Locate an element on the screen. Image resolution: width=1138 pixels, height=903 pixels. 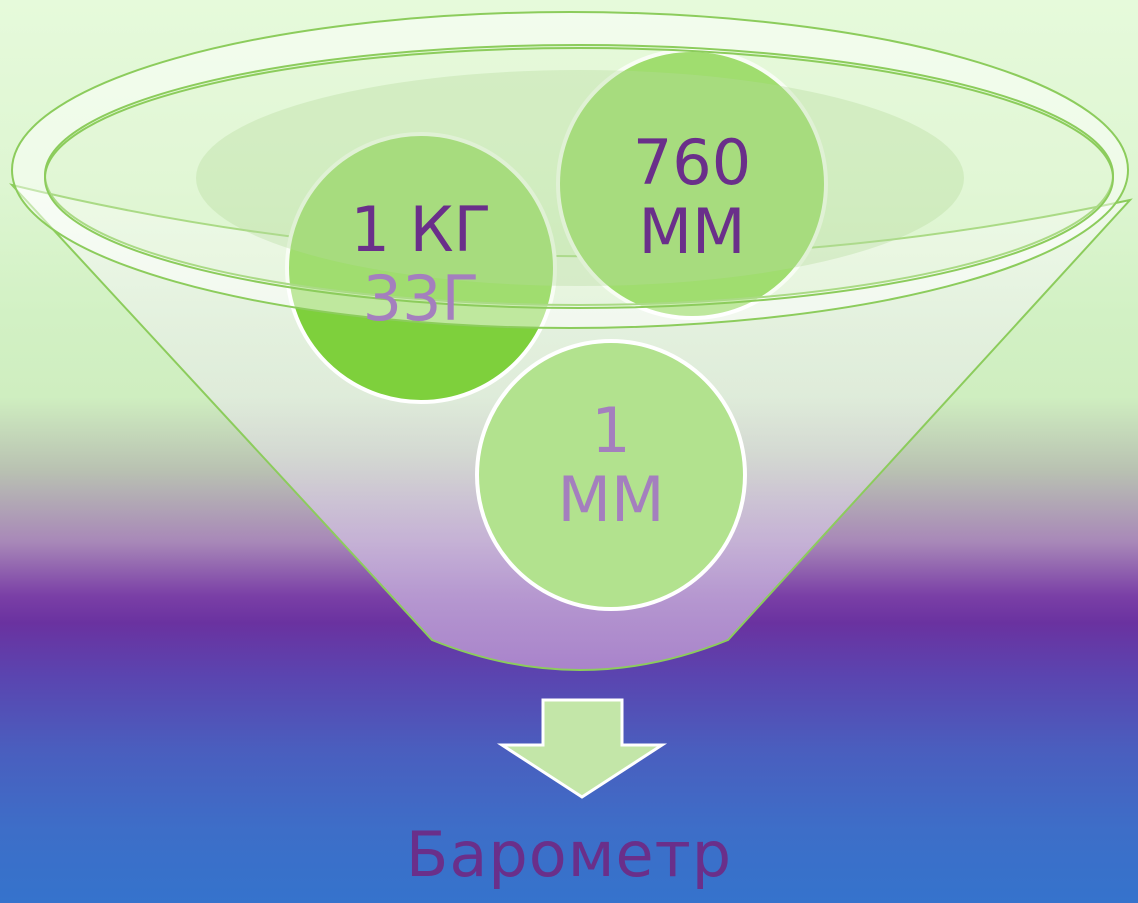
down-arrow-icon is located at coordinates (582, 748).